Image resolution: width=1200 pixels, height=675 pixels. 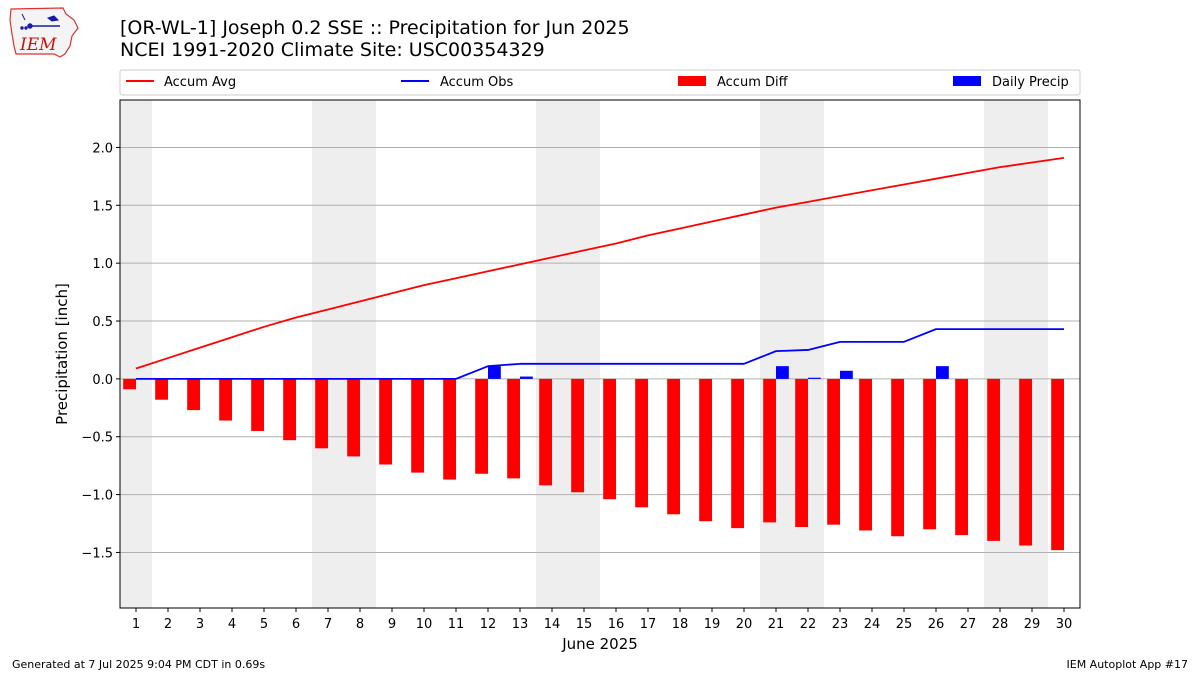 What do you see at coordinates (44, 32) in the screenshot?
I see `iem-logo: IEM` at bounding box center [44, 32].